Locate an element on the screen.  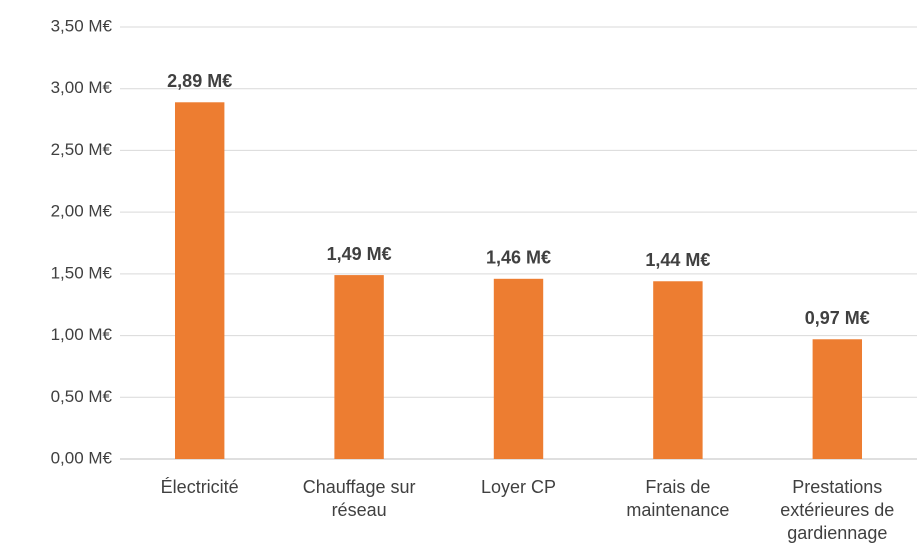
data-label: 2,89 M€ is located at coordinates (199, 81).